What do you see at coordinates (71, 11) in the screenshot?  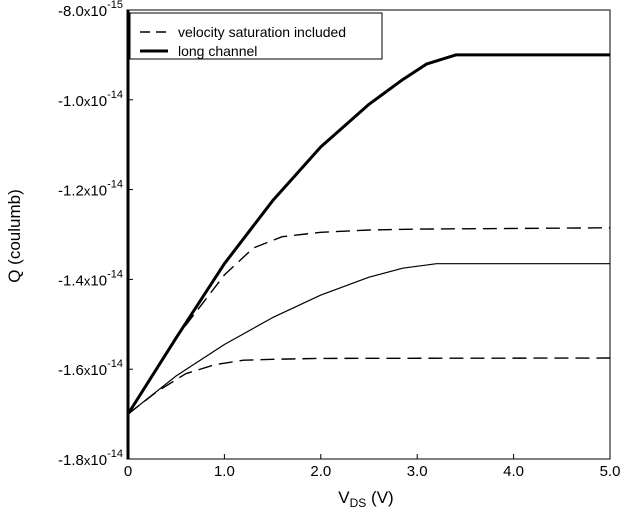 I see `y-tick-label-0-part-0: -8.0` at bounding box center [71, 11].